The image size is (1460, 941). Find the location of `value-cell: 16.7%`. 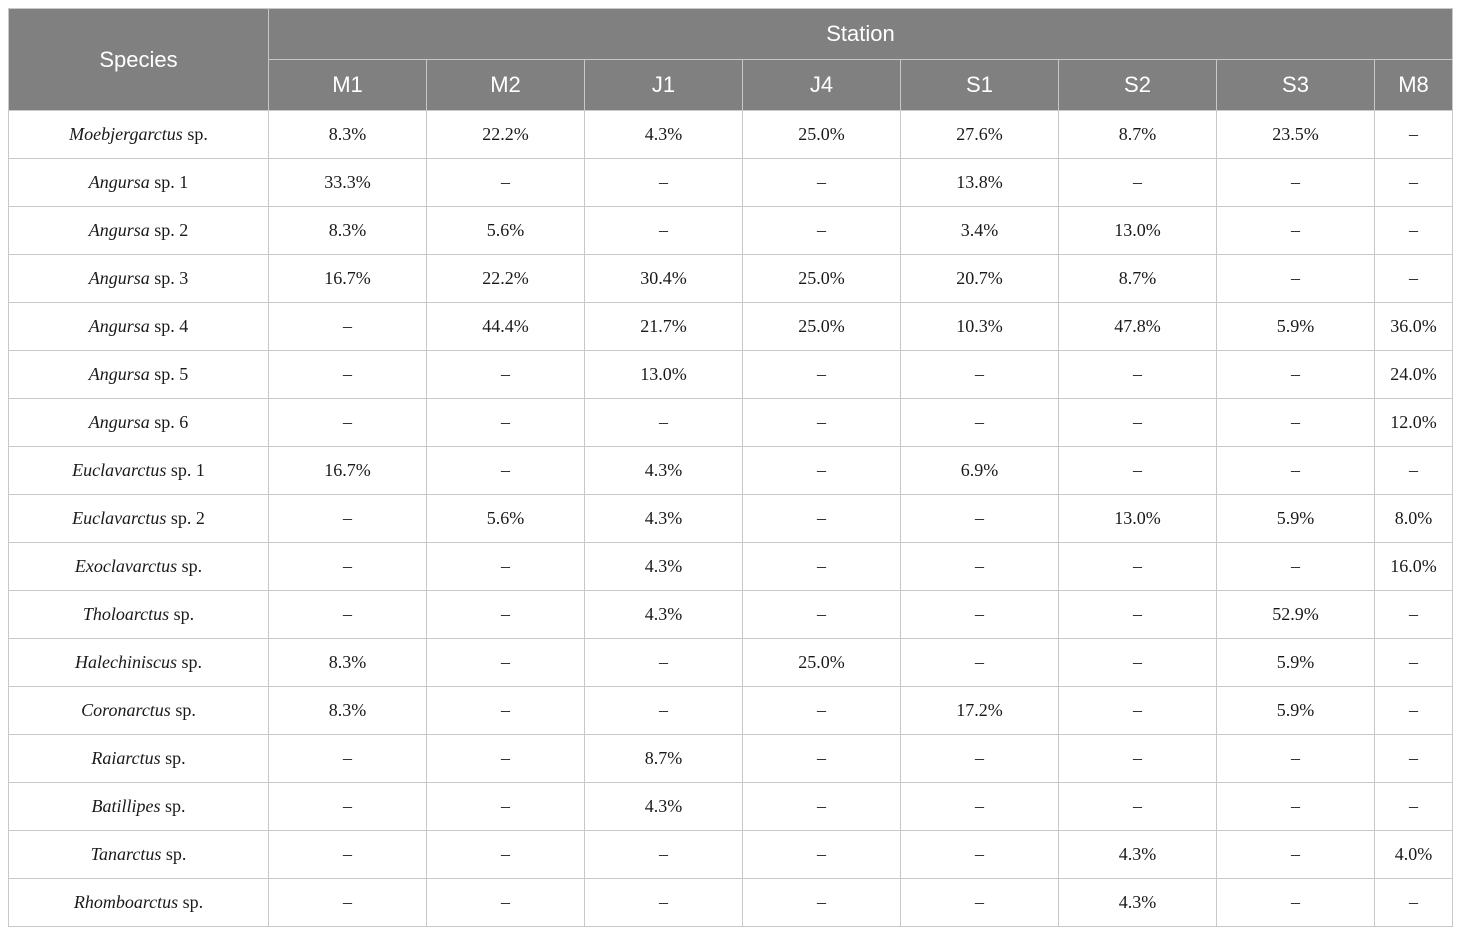

value-cell: 16.7% is located at coordinates (347, 470).